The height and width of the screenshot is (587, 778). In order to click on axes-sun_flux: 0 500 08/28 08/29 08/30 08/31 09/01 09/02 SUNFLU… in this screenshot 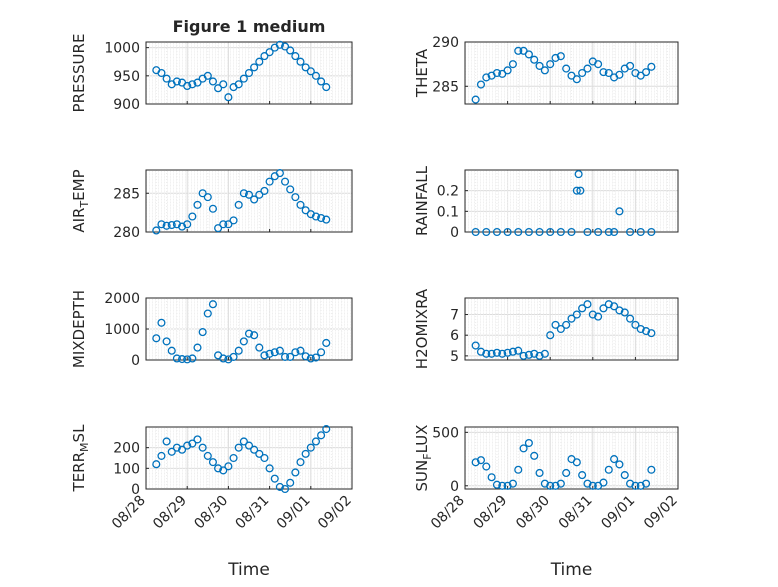, I will do `click(547, 502)`.